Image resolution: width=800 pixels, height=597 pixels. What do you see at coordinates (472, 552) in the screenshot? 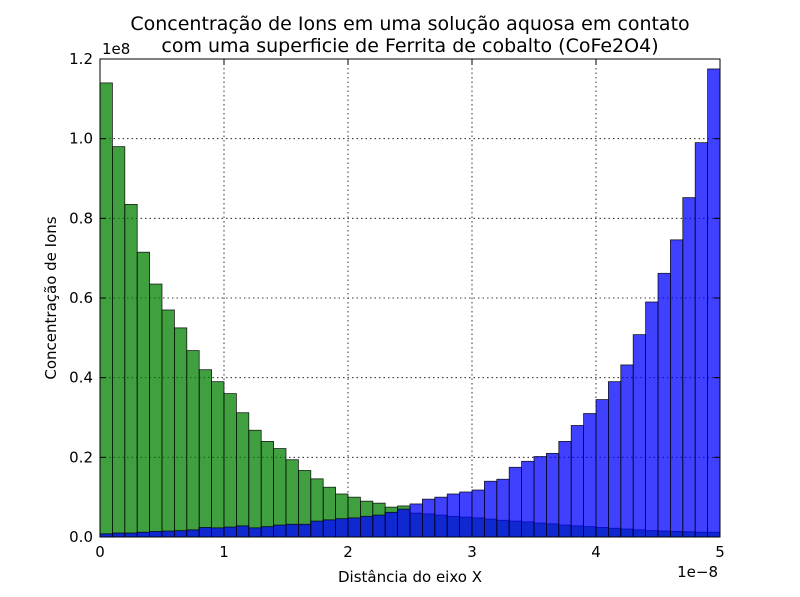
I see `x-tick-label-3: 3` at bounding box center [472, 552].